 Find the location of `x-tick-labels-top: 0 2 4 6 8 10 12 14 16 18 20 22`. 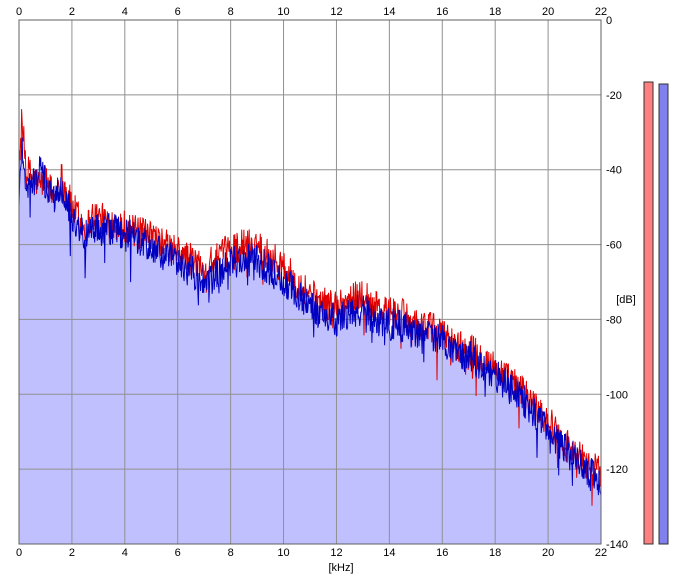

x-tick-labels-top: 0 2 4 6 8 10 12 14 16 18 20 22 is located at coordinates (311, 12).